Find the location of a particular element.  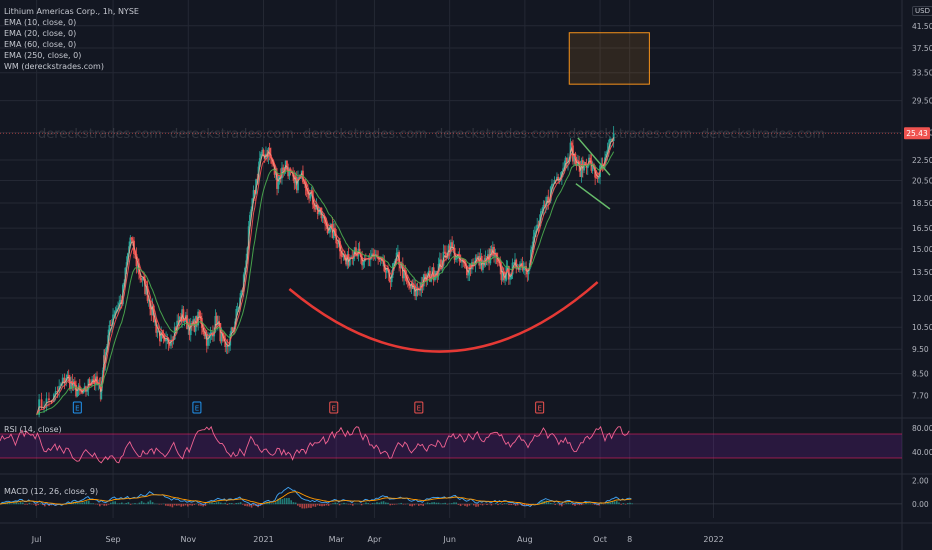

legend-ema-10: EMA (10, close, 0) is located at coordinates (40, 22).